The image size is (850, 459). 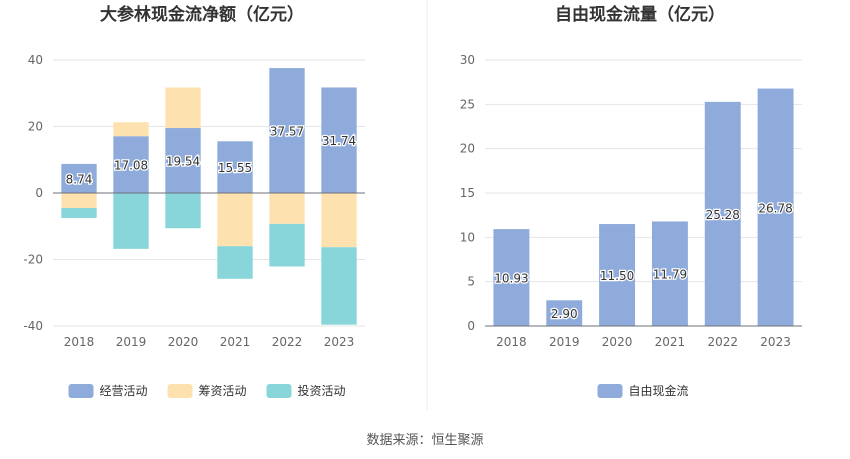 I want to click on data-label: 31.74, so click(x=339, y=141).